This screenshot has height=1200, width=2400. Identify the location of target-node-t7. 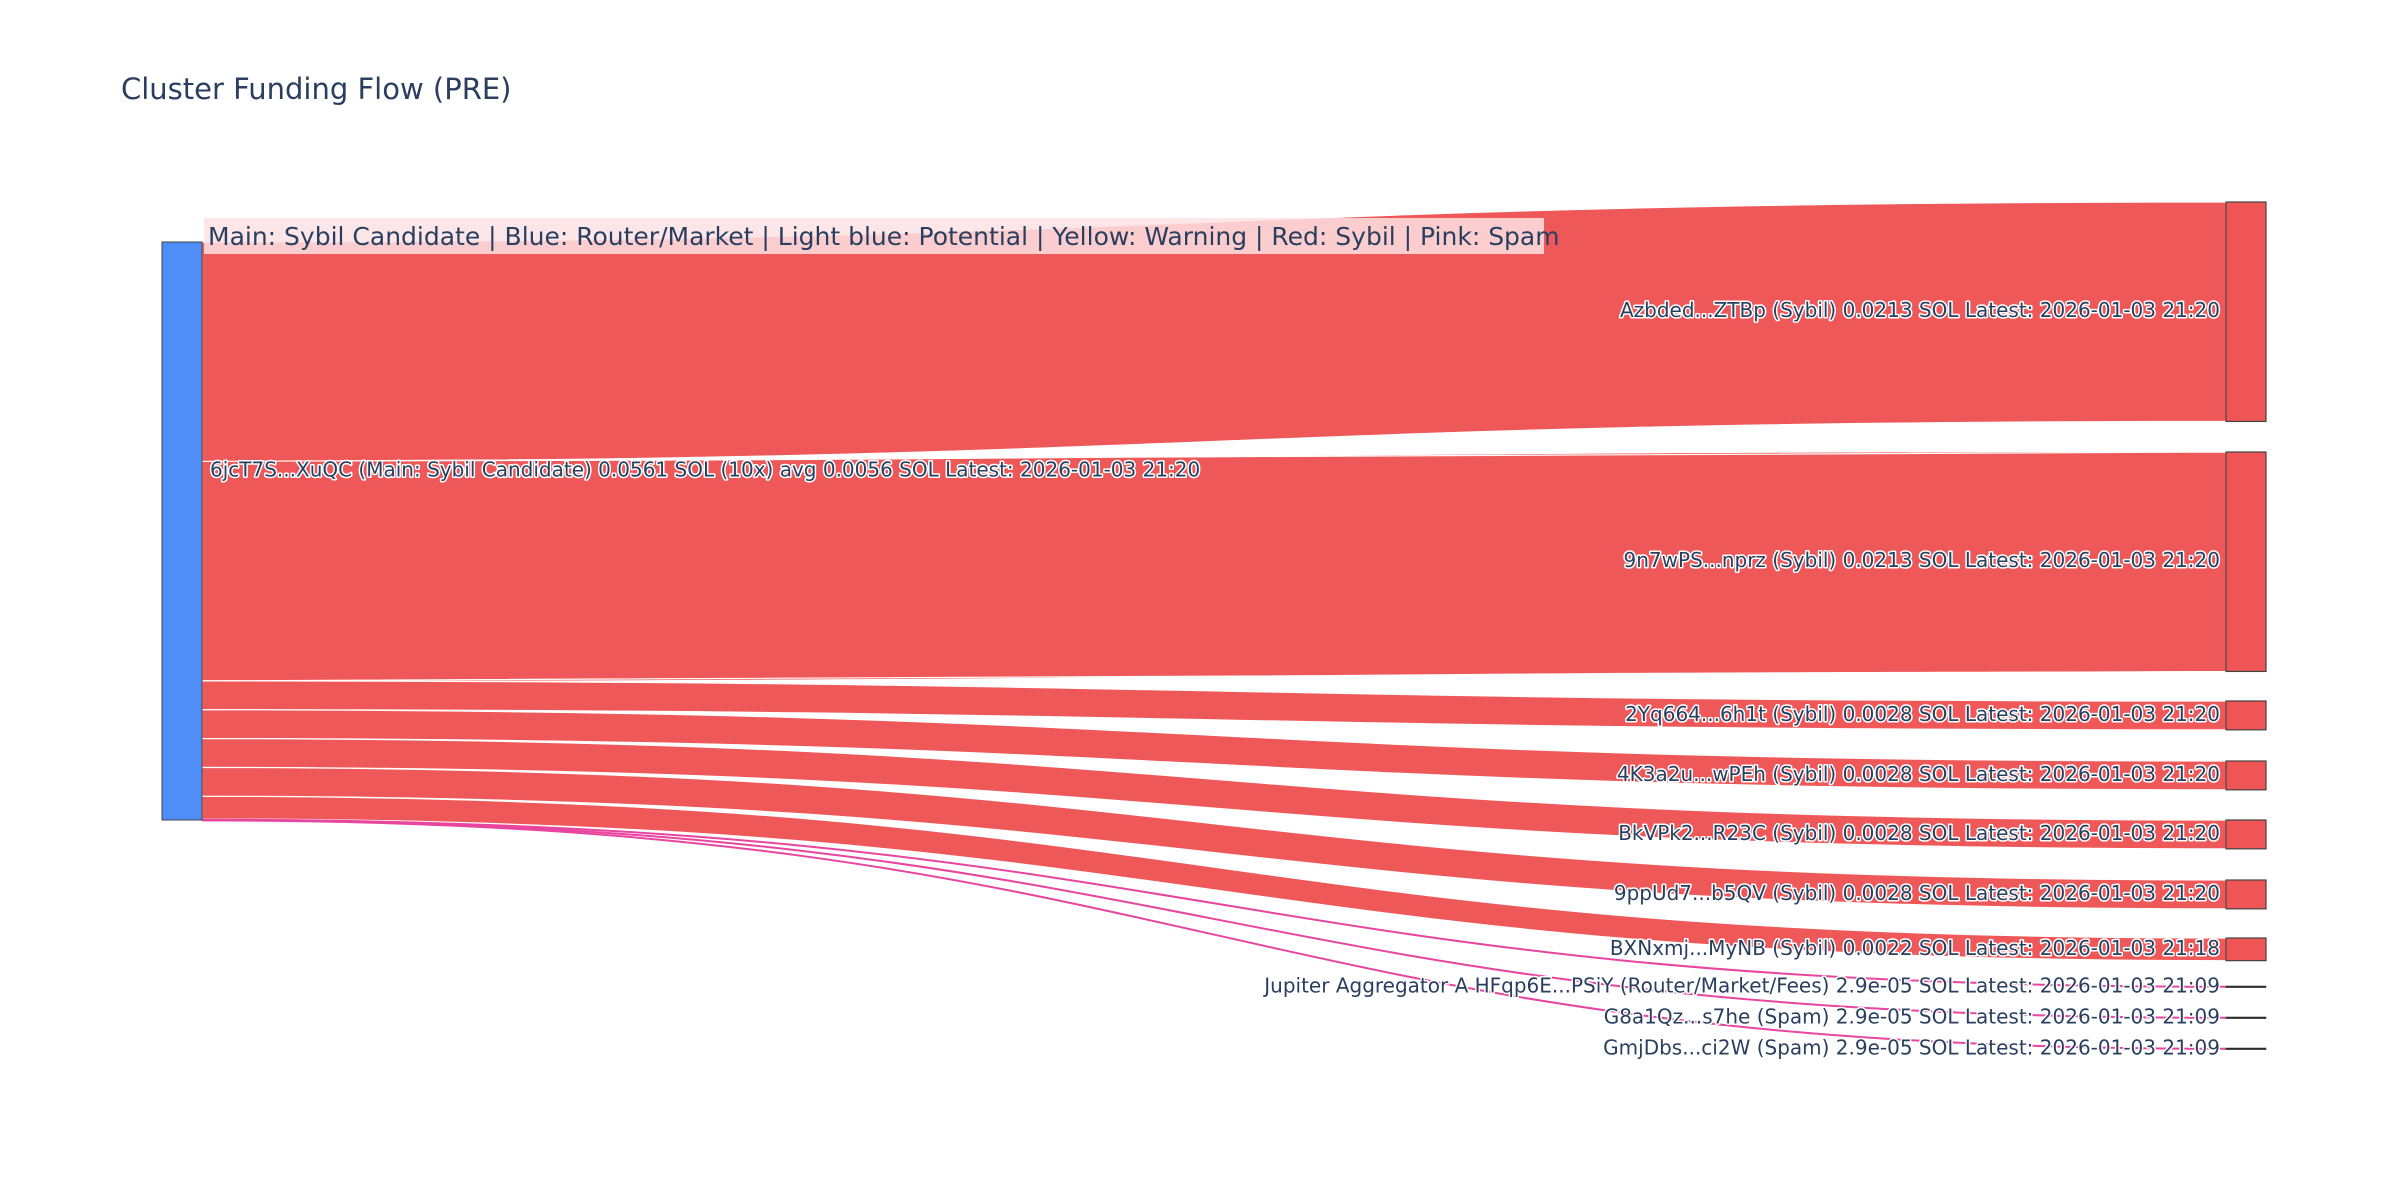
(2246, 949).